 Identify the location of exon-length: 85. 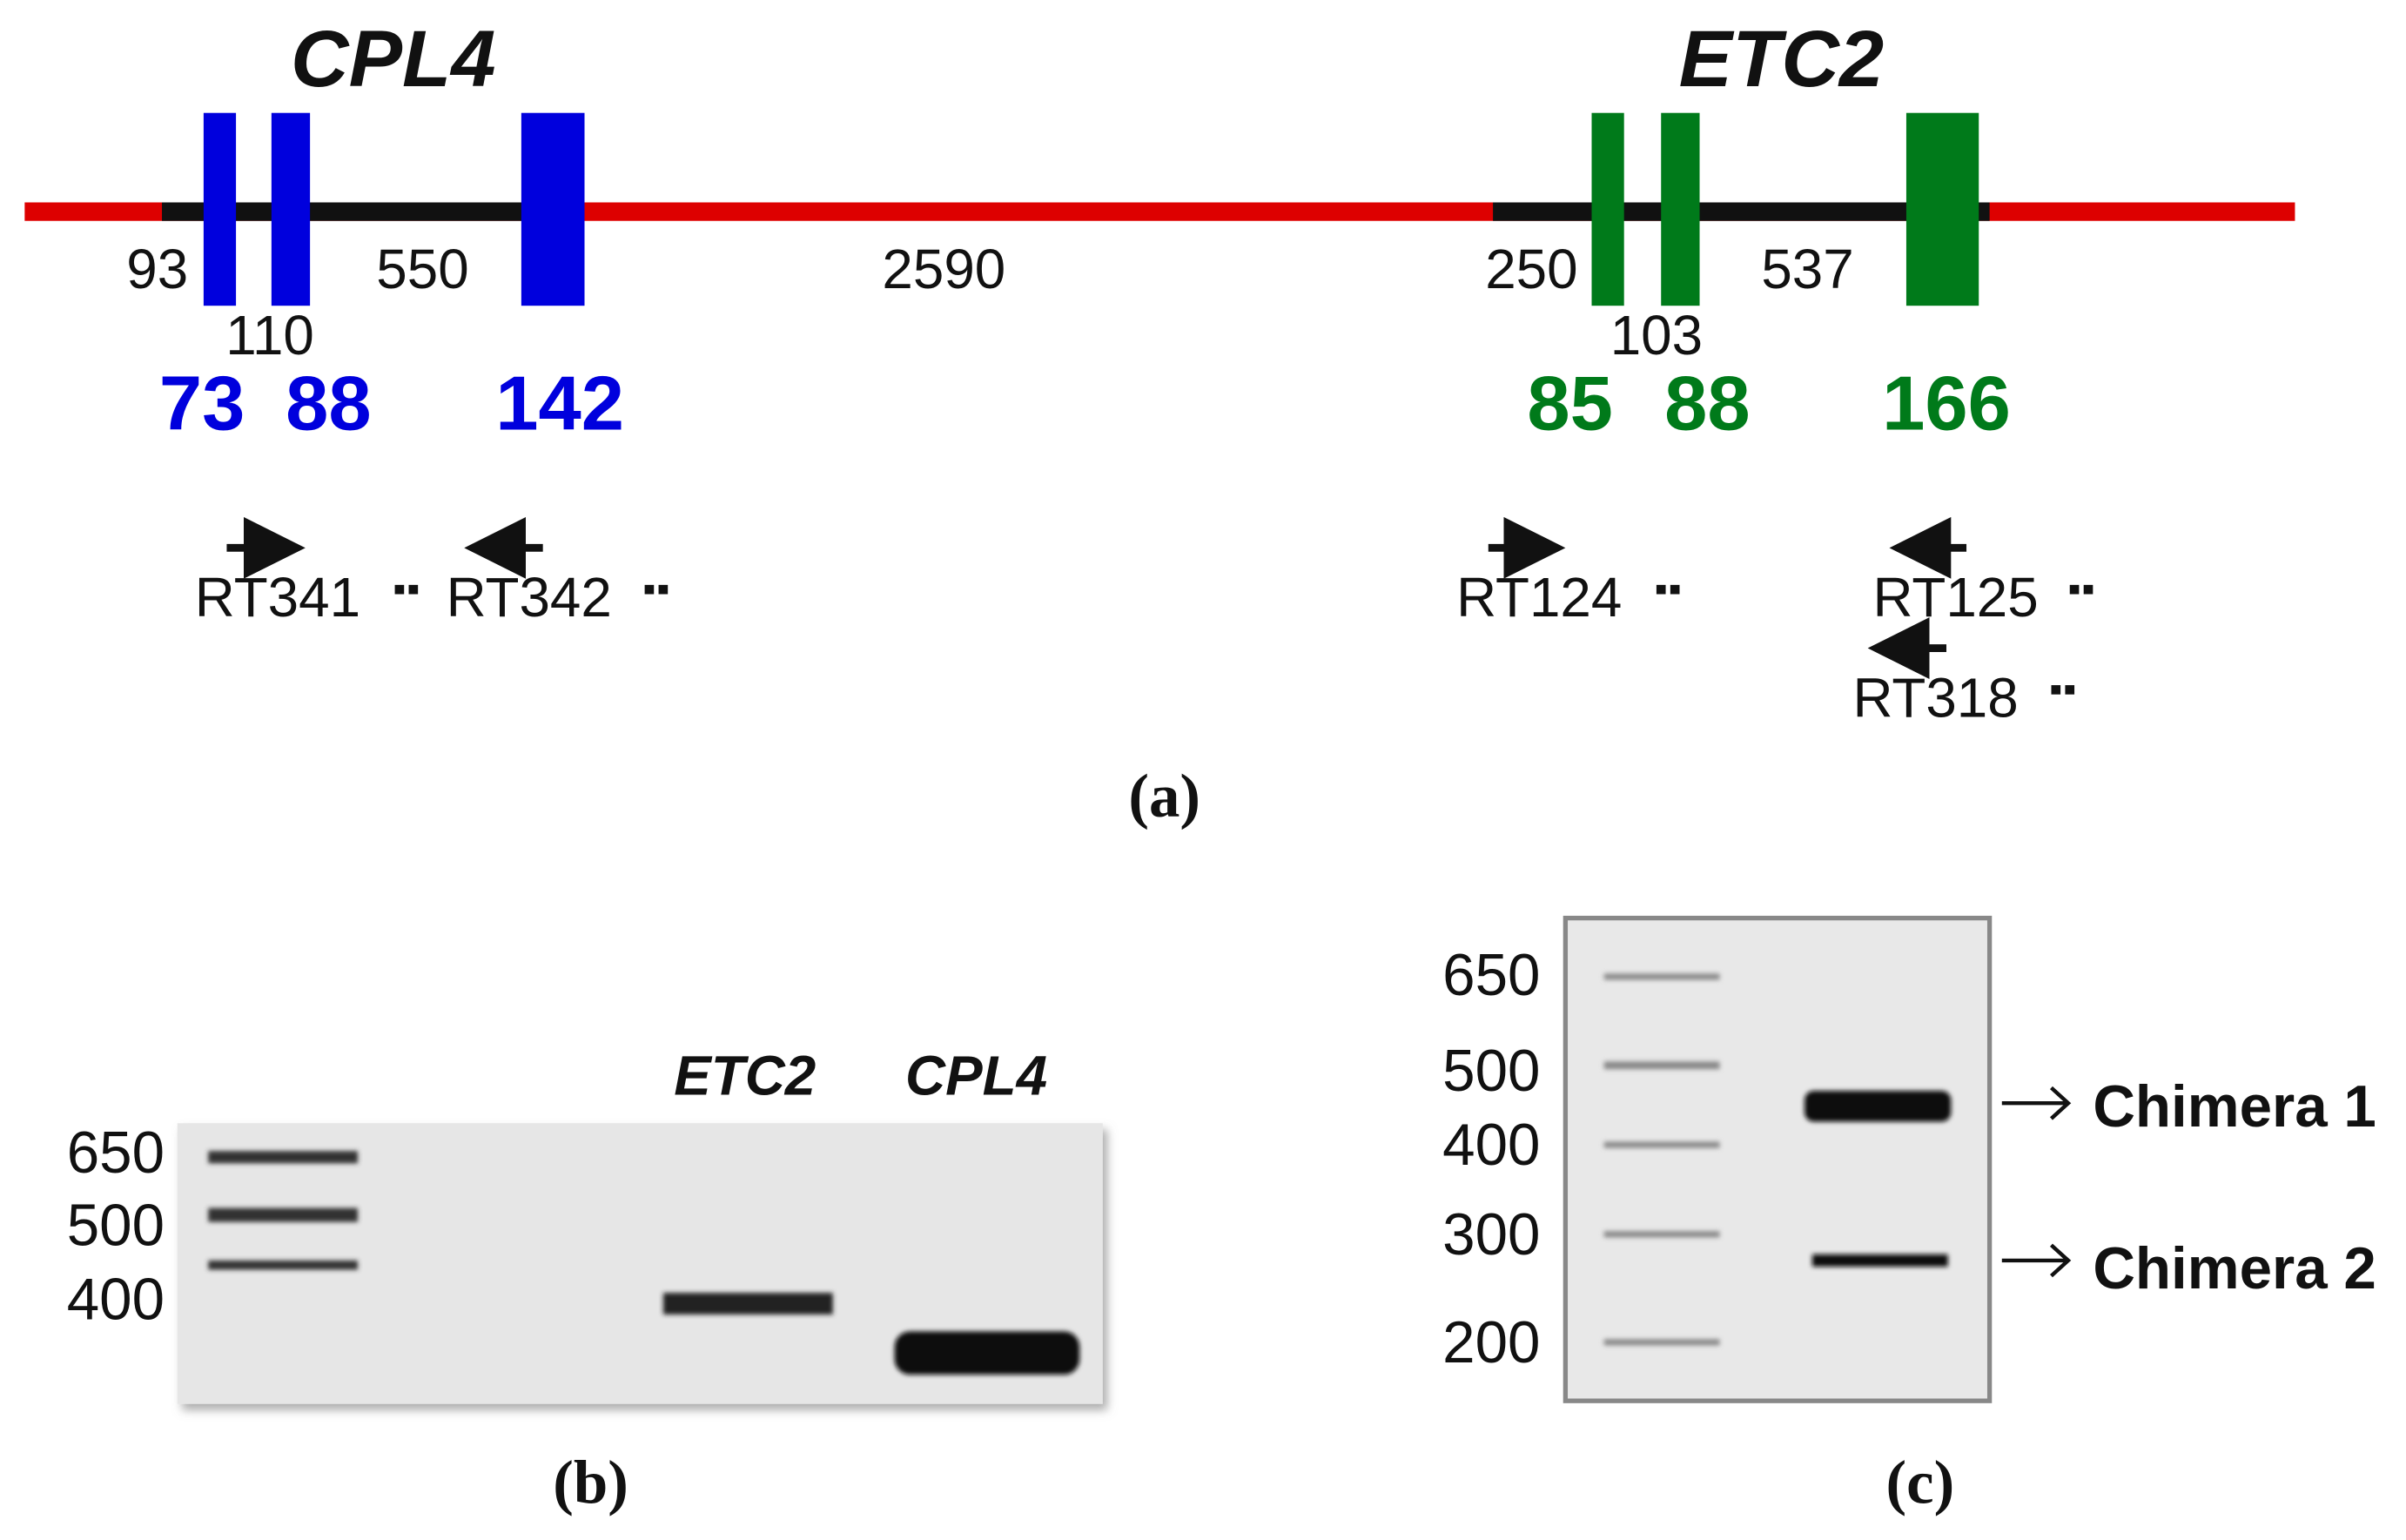
(1570, 403).